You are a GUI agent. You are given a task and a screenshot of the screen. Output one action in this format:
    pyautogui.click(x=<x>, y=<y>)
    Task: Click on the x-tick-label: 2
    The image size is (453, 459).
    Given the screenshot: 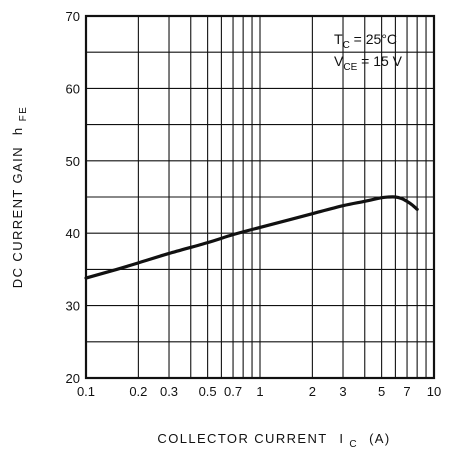 What is the action you would take?
    pyautogui.click(x=312, y=391)
    